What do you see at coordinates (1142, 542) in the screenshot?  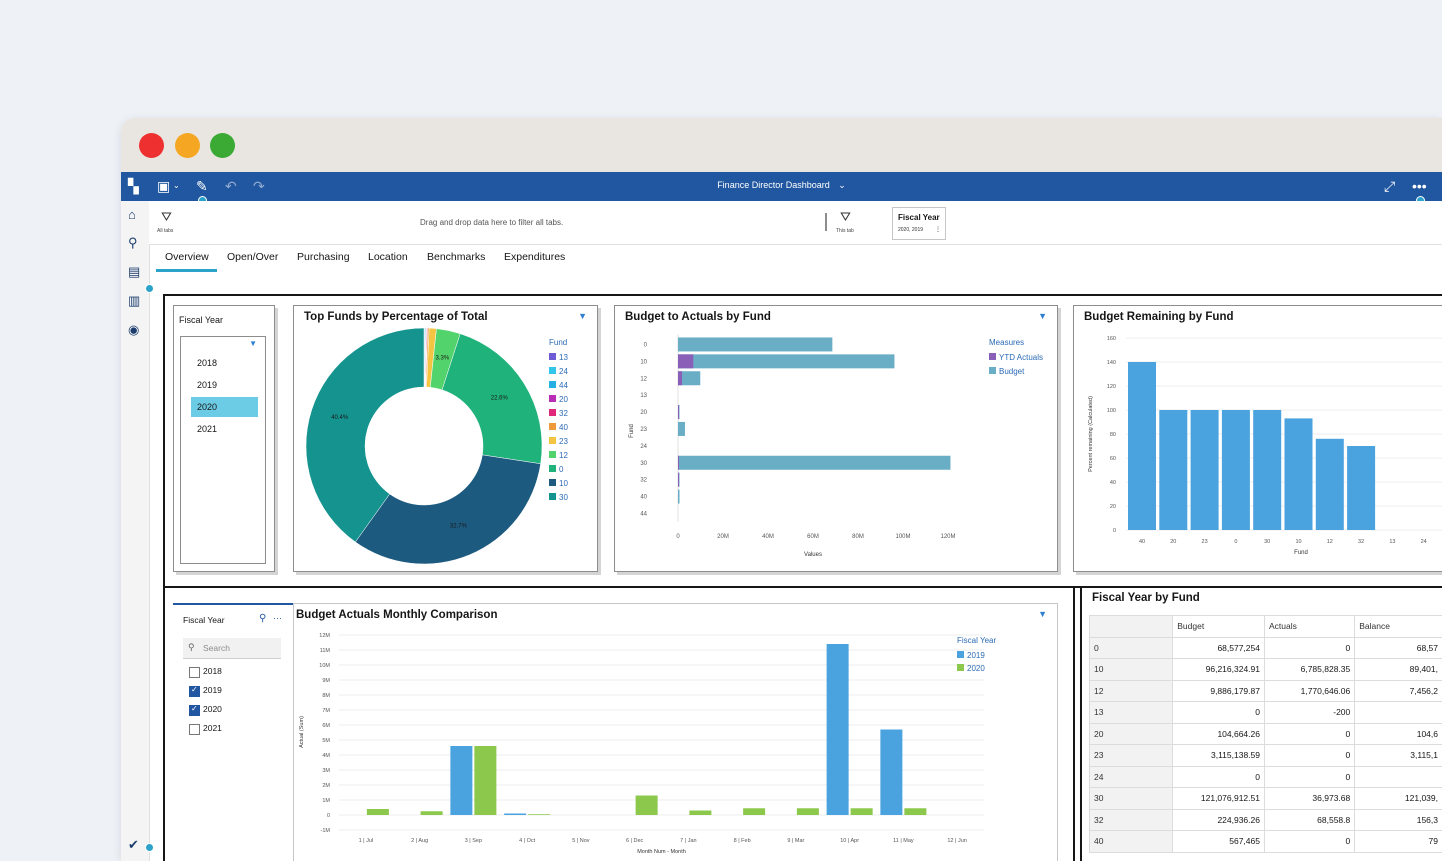 I see `br-x-tick: 40` at bounding box center [1142, 542].